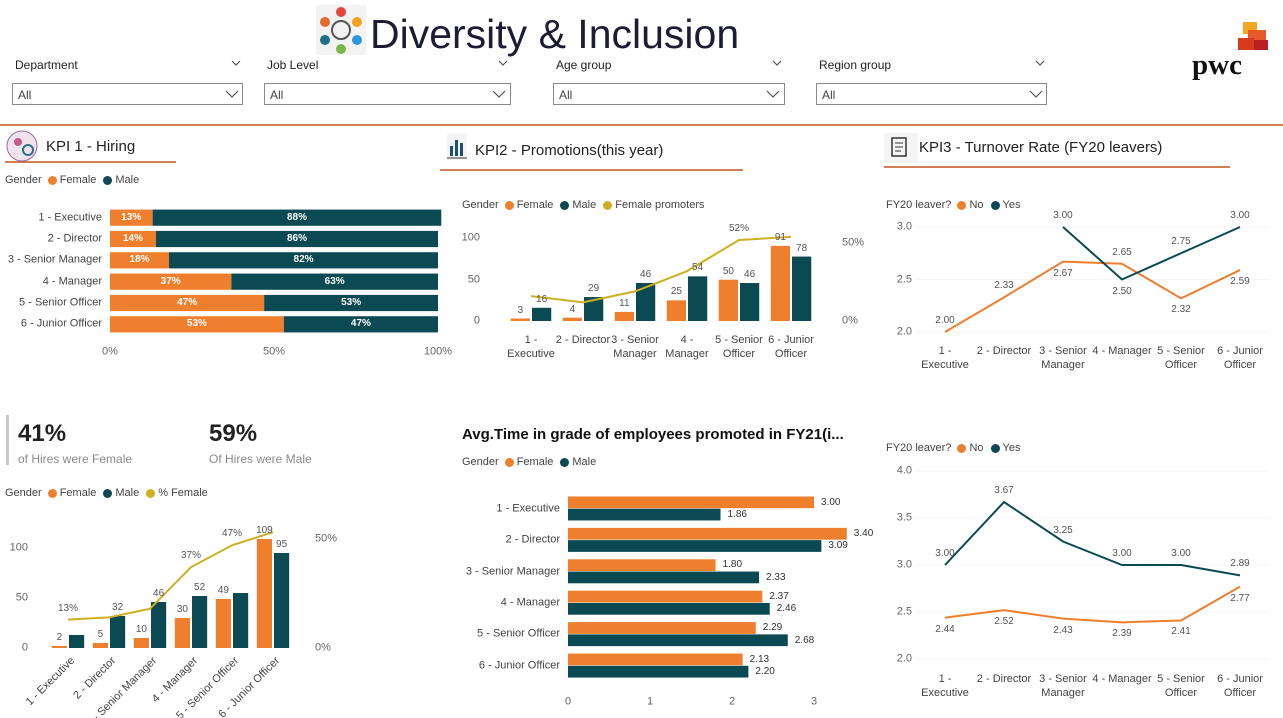  Describe the element at coordinates (360, 324) in the screenshot. I see `data-label: 47%` at that location.